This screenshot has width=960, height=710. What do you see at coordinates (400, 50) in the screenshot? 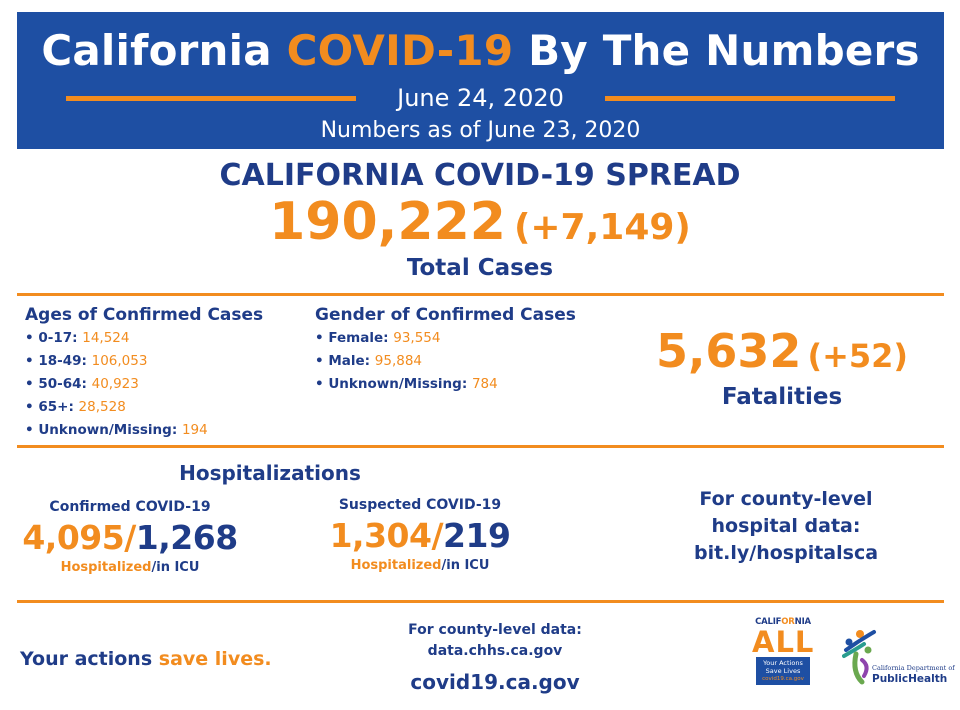
I see `title-highlight: COVID-19` at bounding box center [400, 50].